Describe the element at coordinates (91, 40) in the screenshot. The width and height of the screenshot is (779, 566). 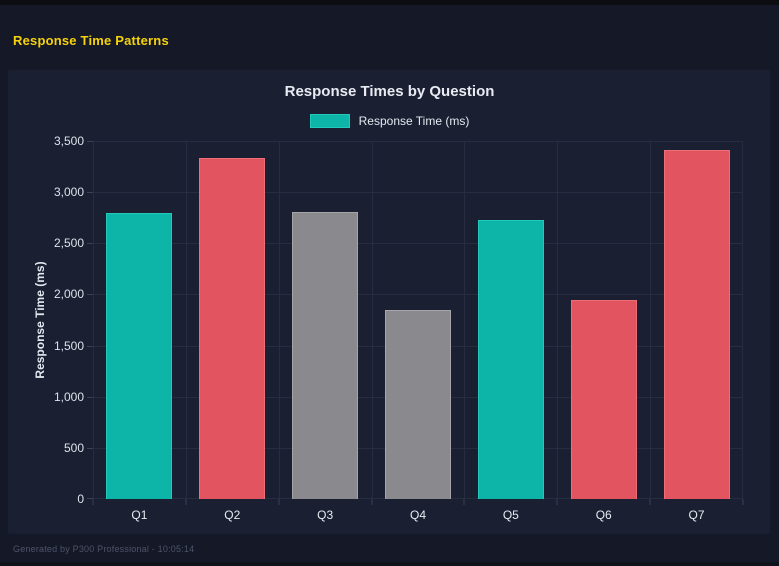
I see `page-title: Response Time Patterns` at that location.